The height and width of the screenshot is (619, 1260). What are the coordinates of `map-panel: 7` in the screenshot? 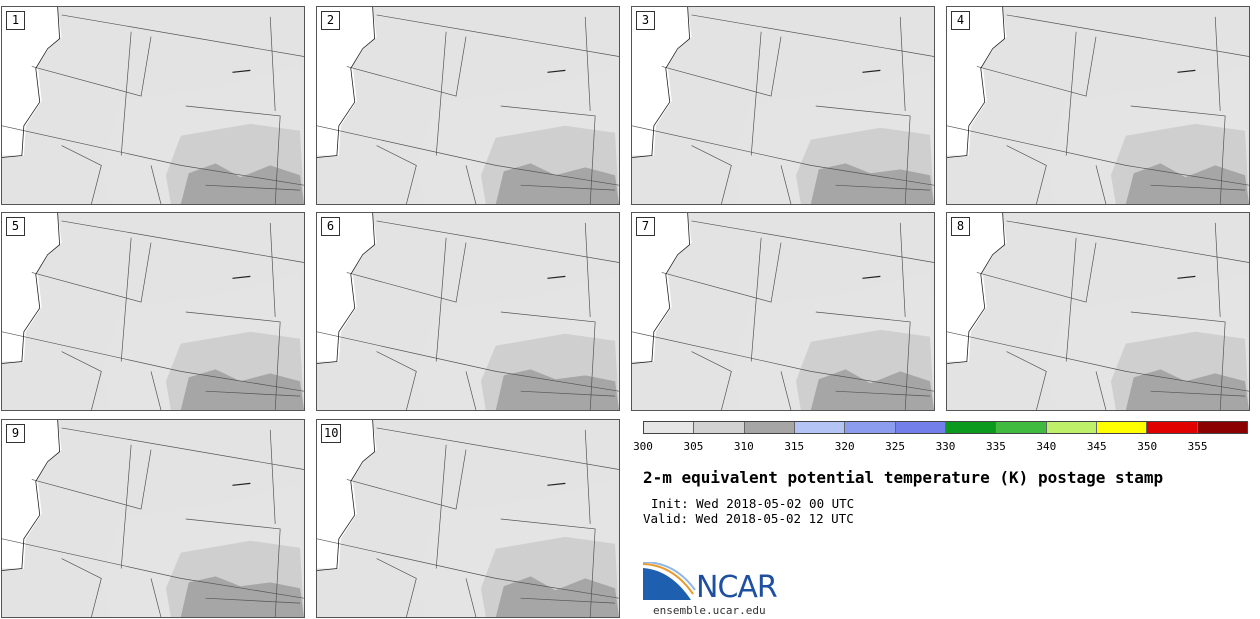 It's located at (783, 311).